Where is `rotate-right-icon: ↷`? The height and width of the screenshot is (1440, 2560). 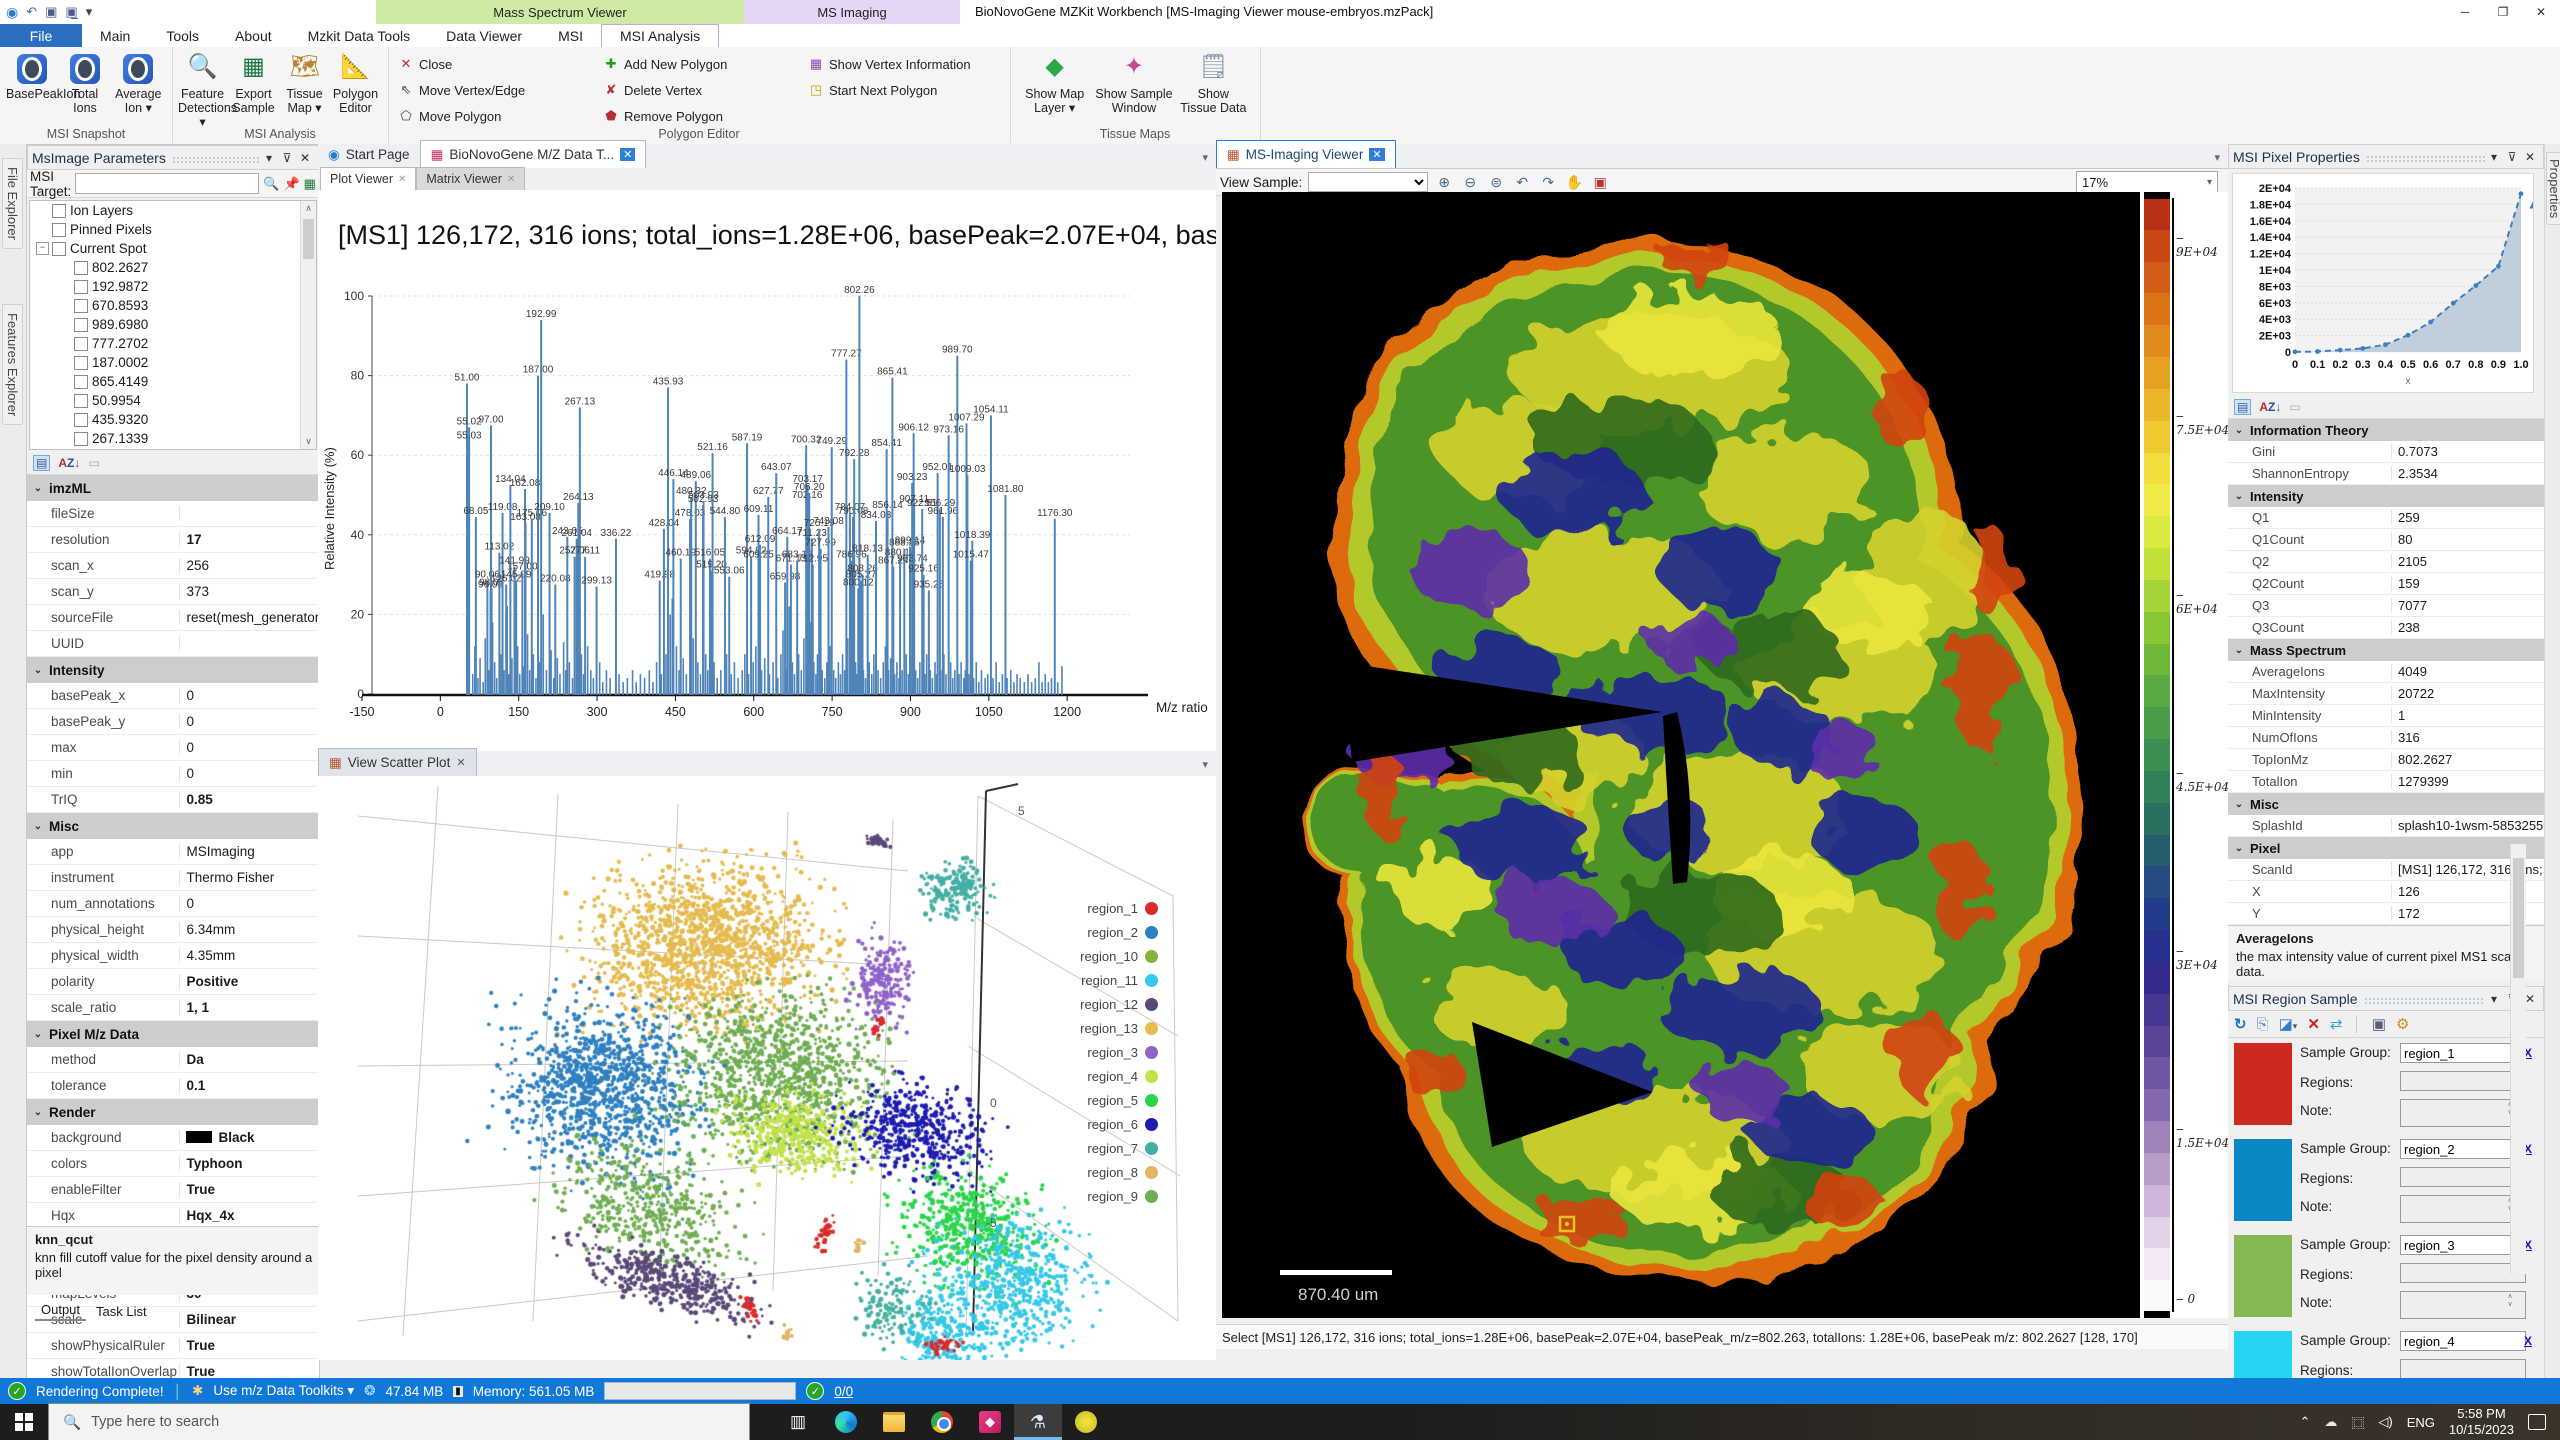 rotate-right-icon: ↷ is located at coordinates (1548, 181).